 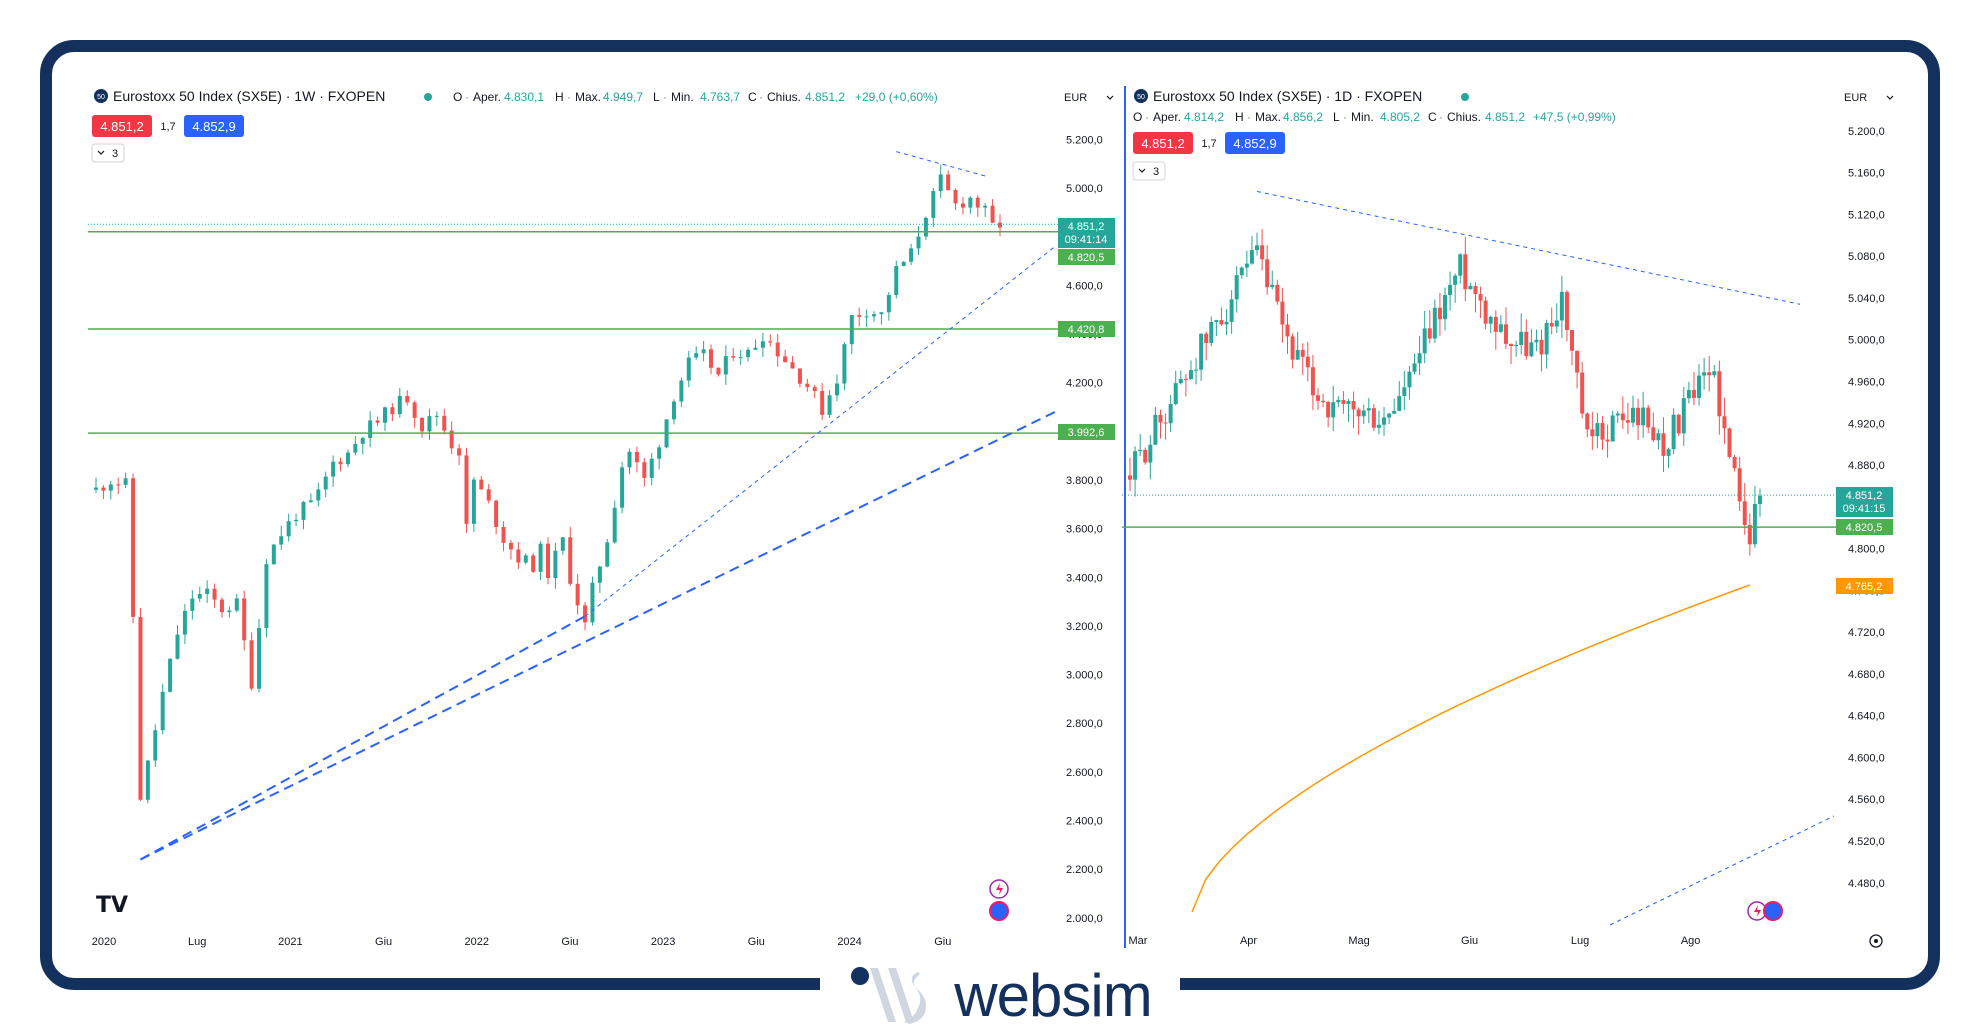 I want to click on ascending-trendline, so click(x=1722, y=870).